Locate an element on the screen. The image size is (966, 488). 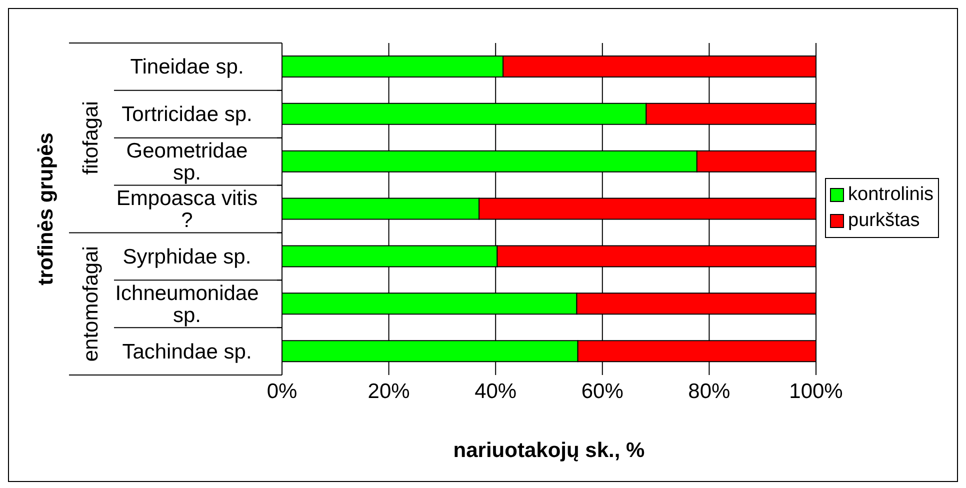
y-tick-label: Tortricidae sp. is located at coordinates (187, 114).